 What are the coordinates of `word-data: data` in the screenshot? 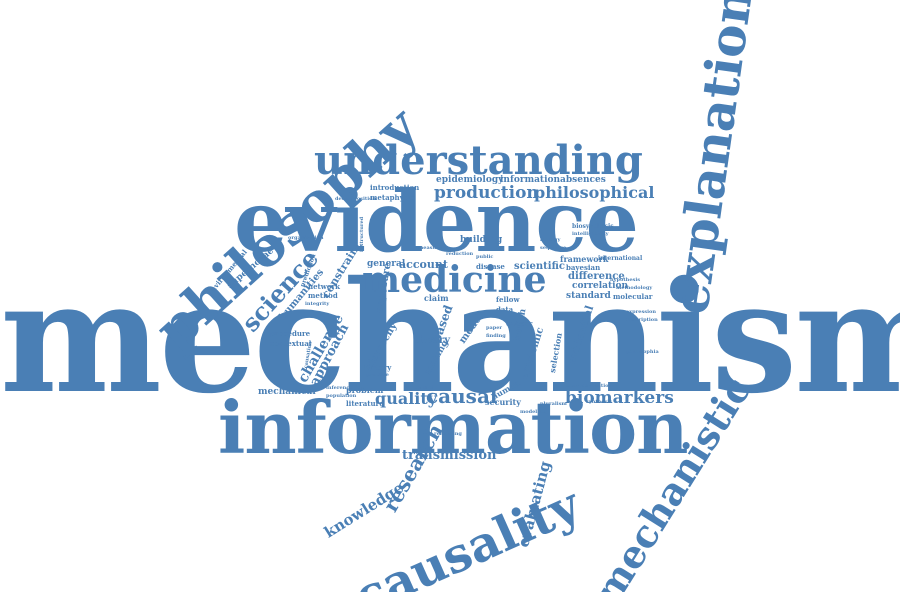 It's located at (505, 309).